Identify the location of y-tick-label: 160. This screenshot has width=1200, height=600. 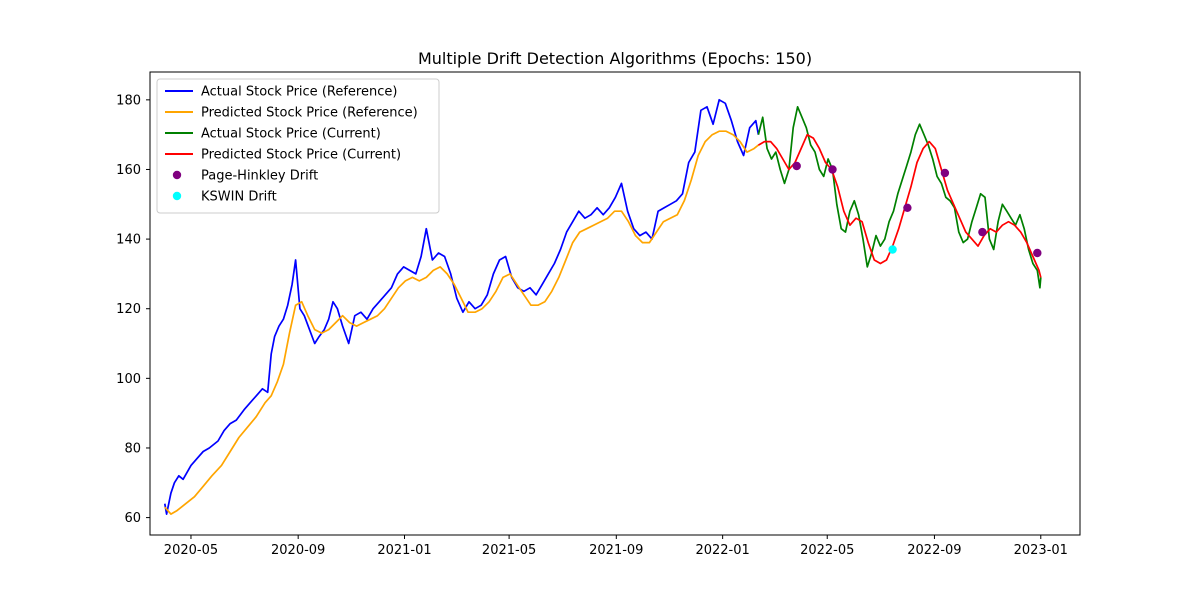
(128, 170).